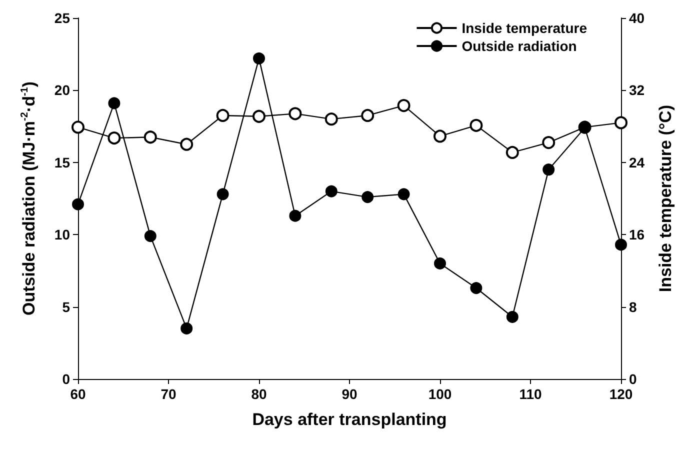 This screenshot has width=695, height=457. What do you see at coordinates (62, 18) in the screenshot?
I see `y-tick-label: 25` at bounding box center [62, 18].